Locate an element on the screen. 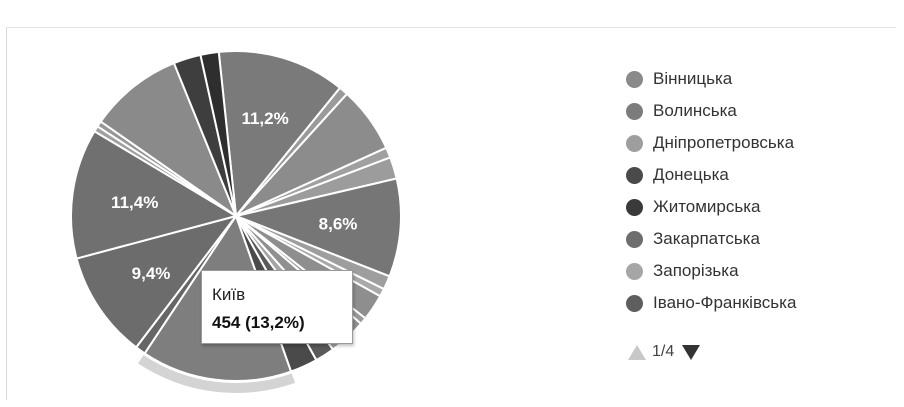 This screenshot has width=904, height=407. legend-label: Запорізька is located at coordinates (696, 270).